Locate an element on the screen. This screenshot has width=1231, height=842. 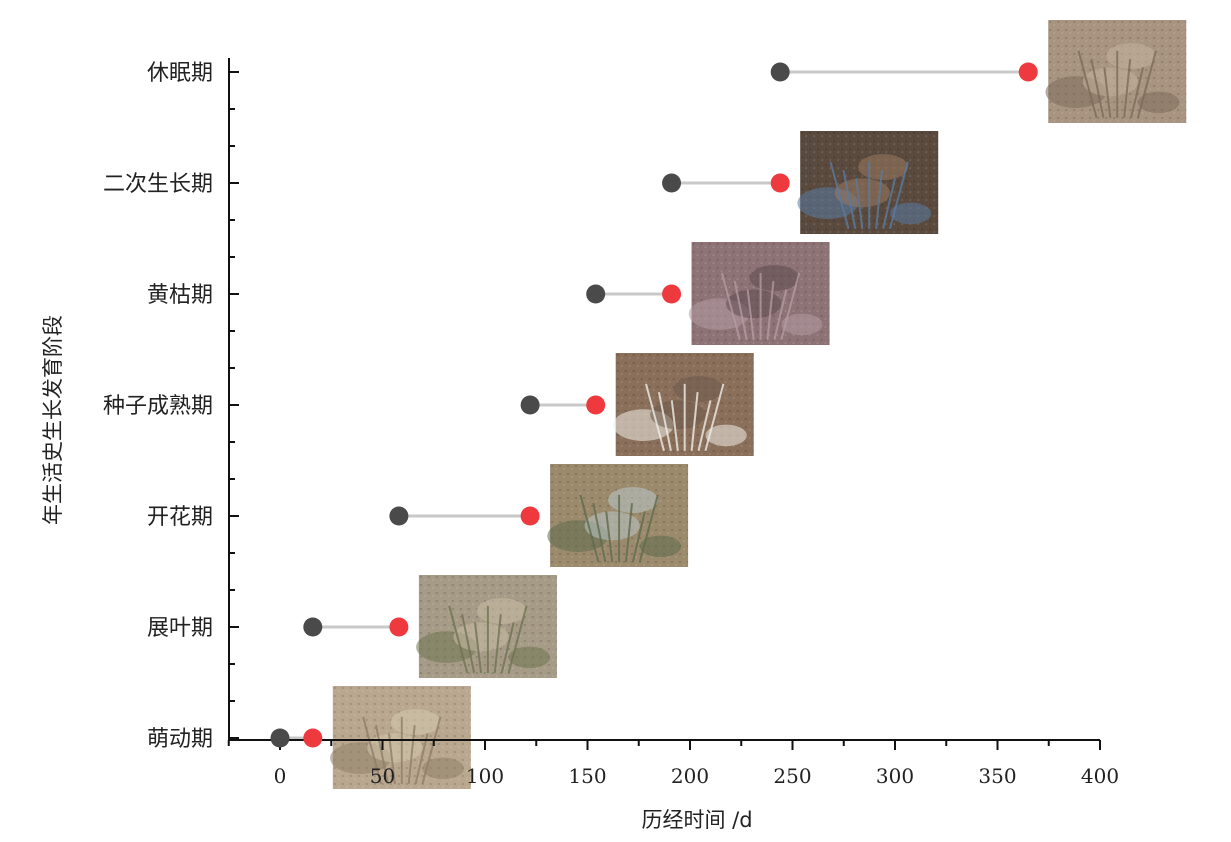
x-tick-label: 0 is located at coordinates (280, 776).